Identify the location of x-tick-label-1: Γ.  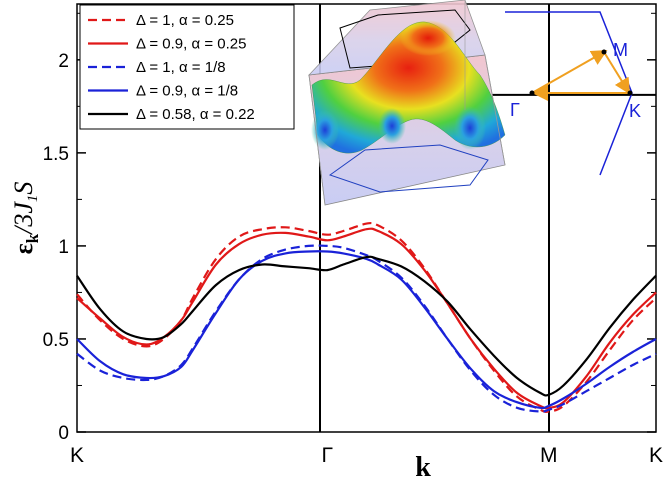
(328, 455).